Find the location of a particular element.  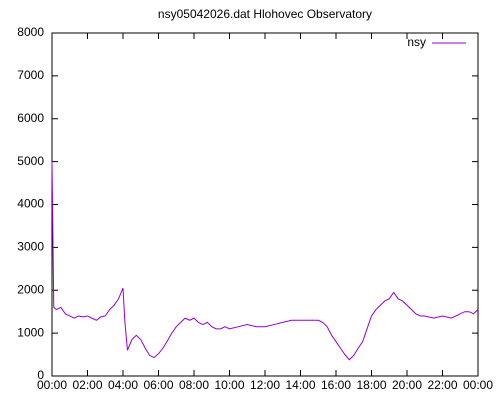

x-tick-label: 04:00 is located at coordinates (123, 385).